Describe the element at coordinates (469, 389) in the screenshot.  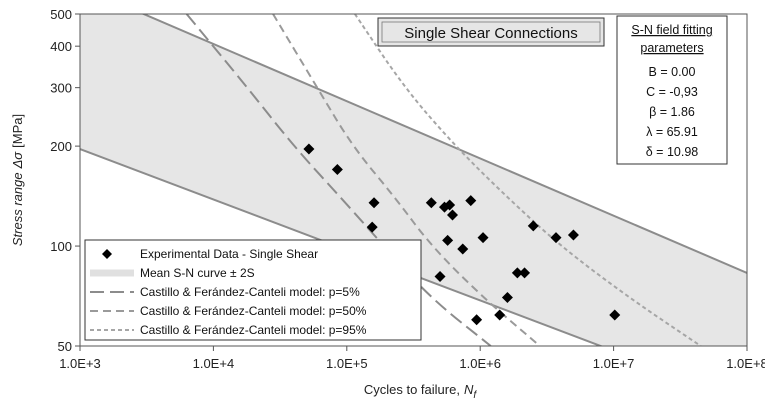
I see `x-axis-symbol: N` at that location.